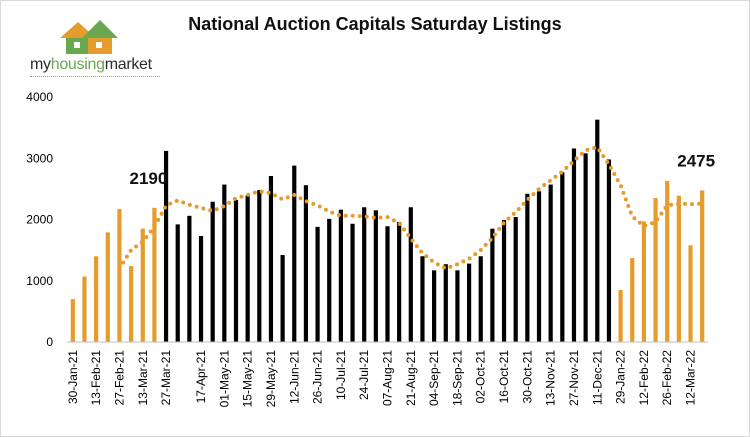 The height and width of the screenshot is (437, 750). Describe the element at coordinates (201, 377) in the screenshot. I see `x-tick-label: 17-Apr-21` at that location.